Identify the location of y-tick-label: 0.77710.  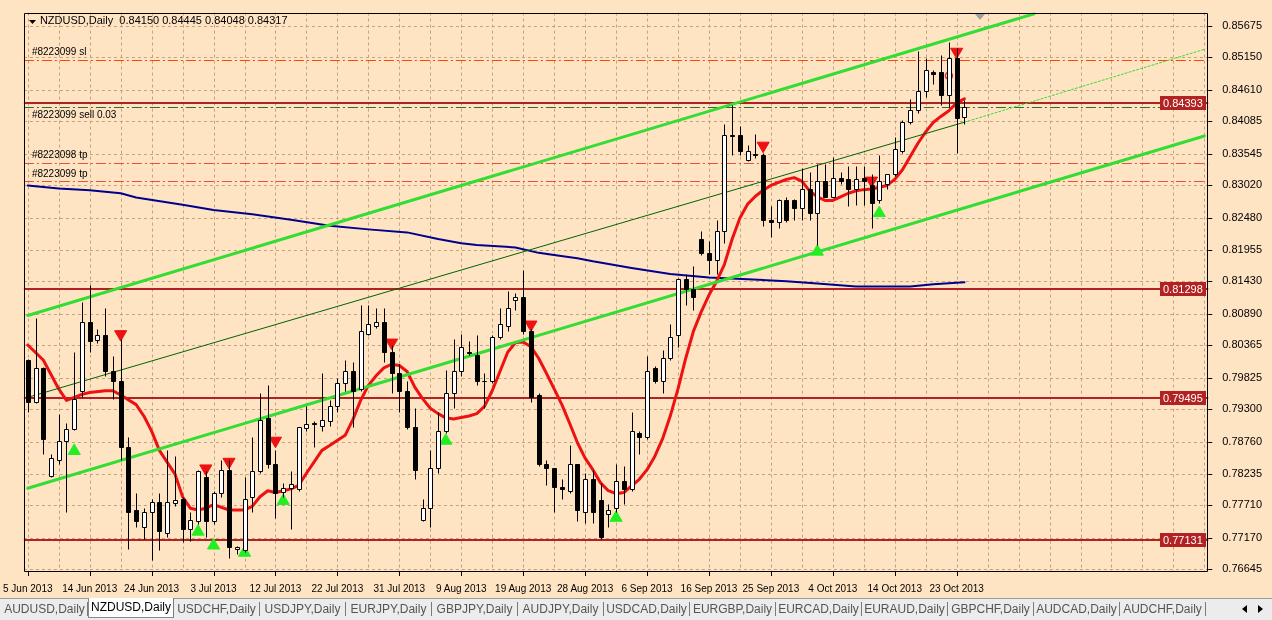
(1242, 504).